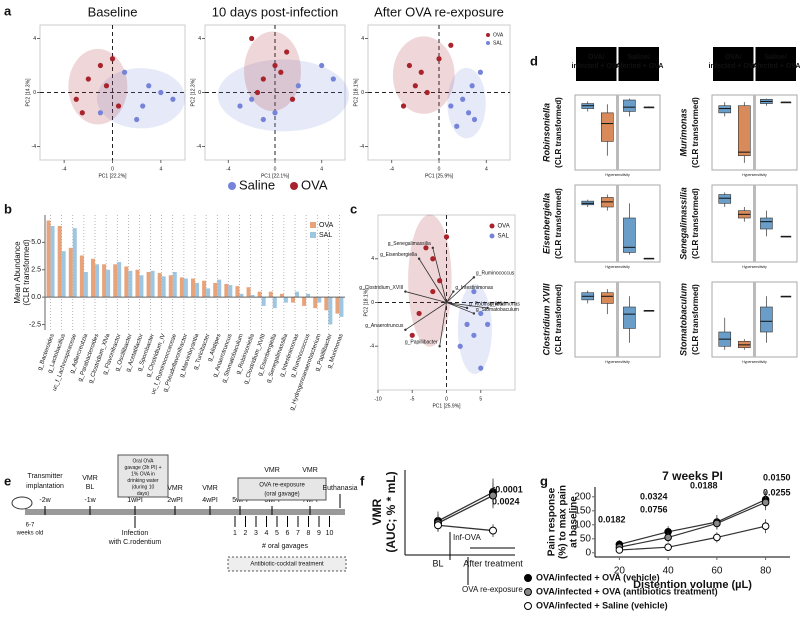 The width and height of the screenshot is (800, 619). What do you see at coordinates (326, 225) in the screenshot?
I see `legend-label: OVA` at bounding box center [326, 225].